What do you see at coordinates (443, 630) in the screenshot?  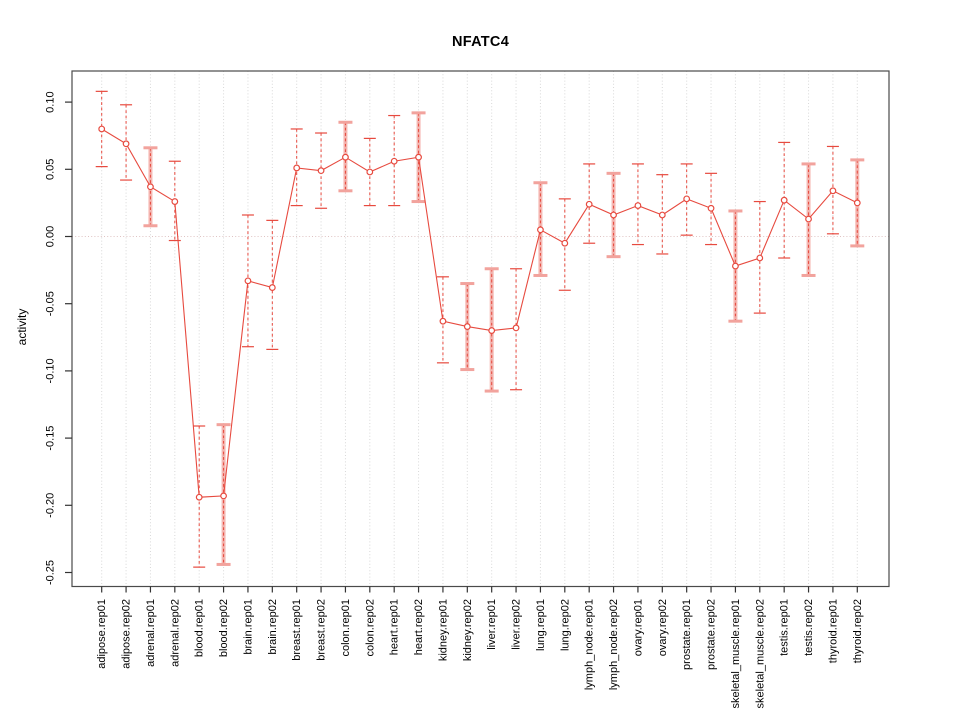 I see `x-tick-label: kidney.rep01` at bounding box center [443, 630].